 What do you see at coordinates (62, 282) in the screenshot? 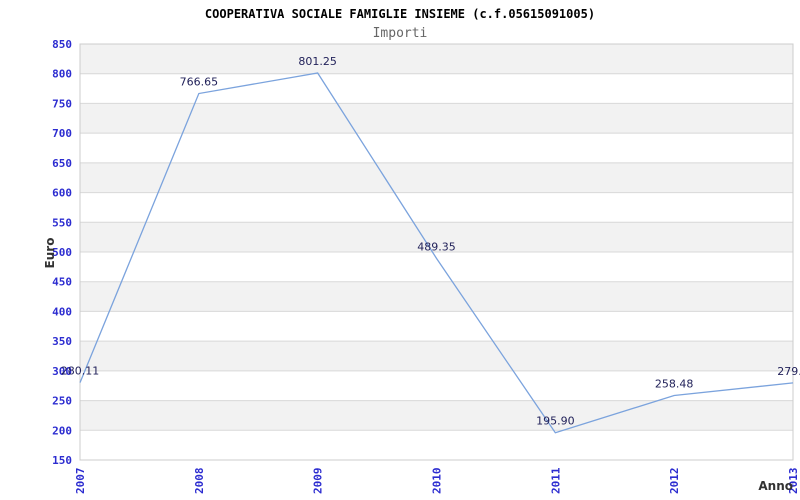
I see `y-tick-label: 450` at bounding box center [62, 282].